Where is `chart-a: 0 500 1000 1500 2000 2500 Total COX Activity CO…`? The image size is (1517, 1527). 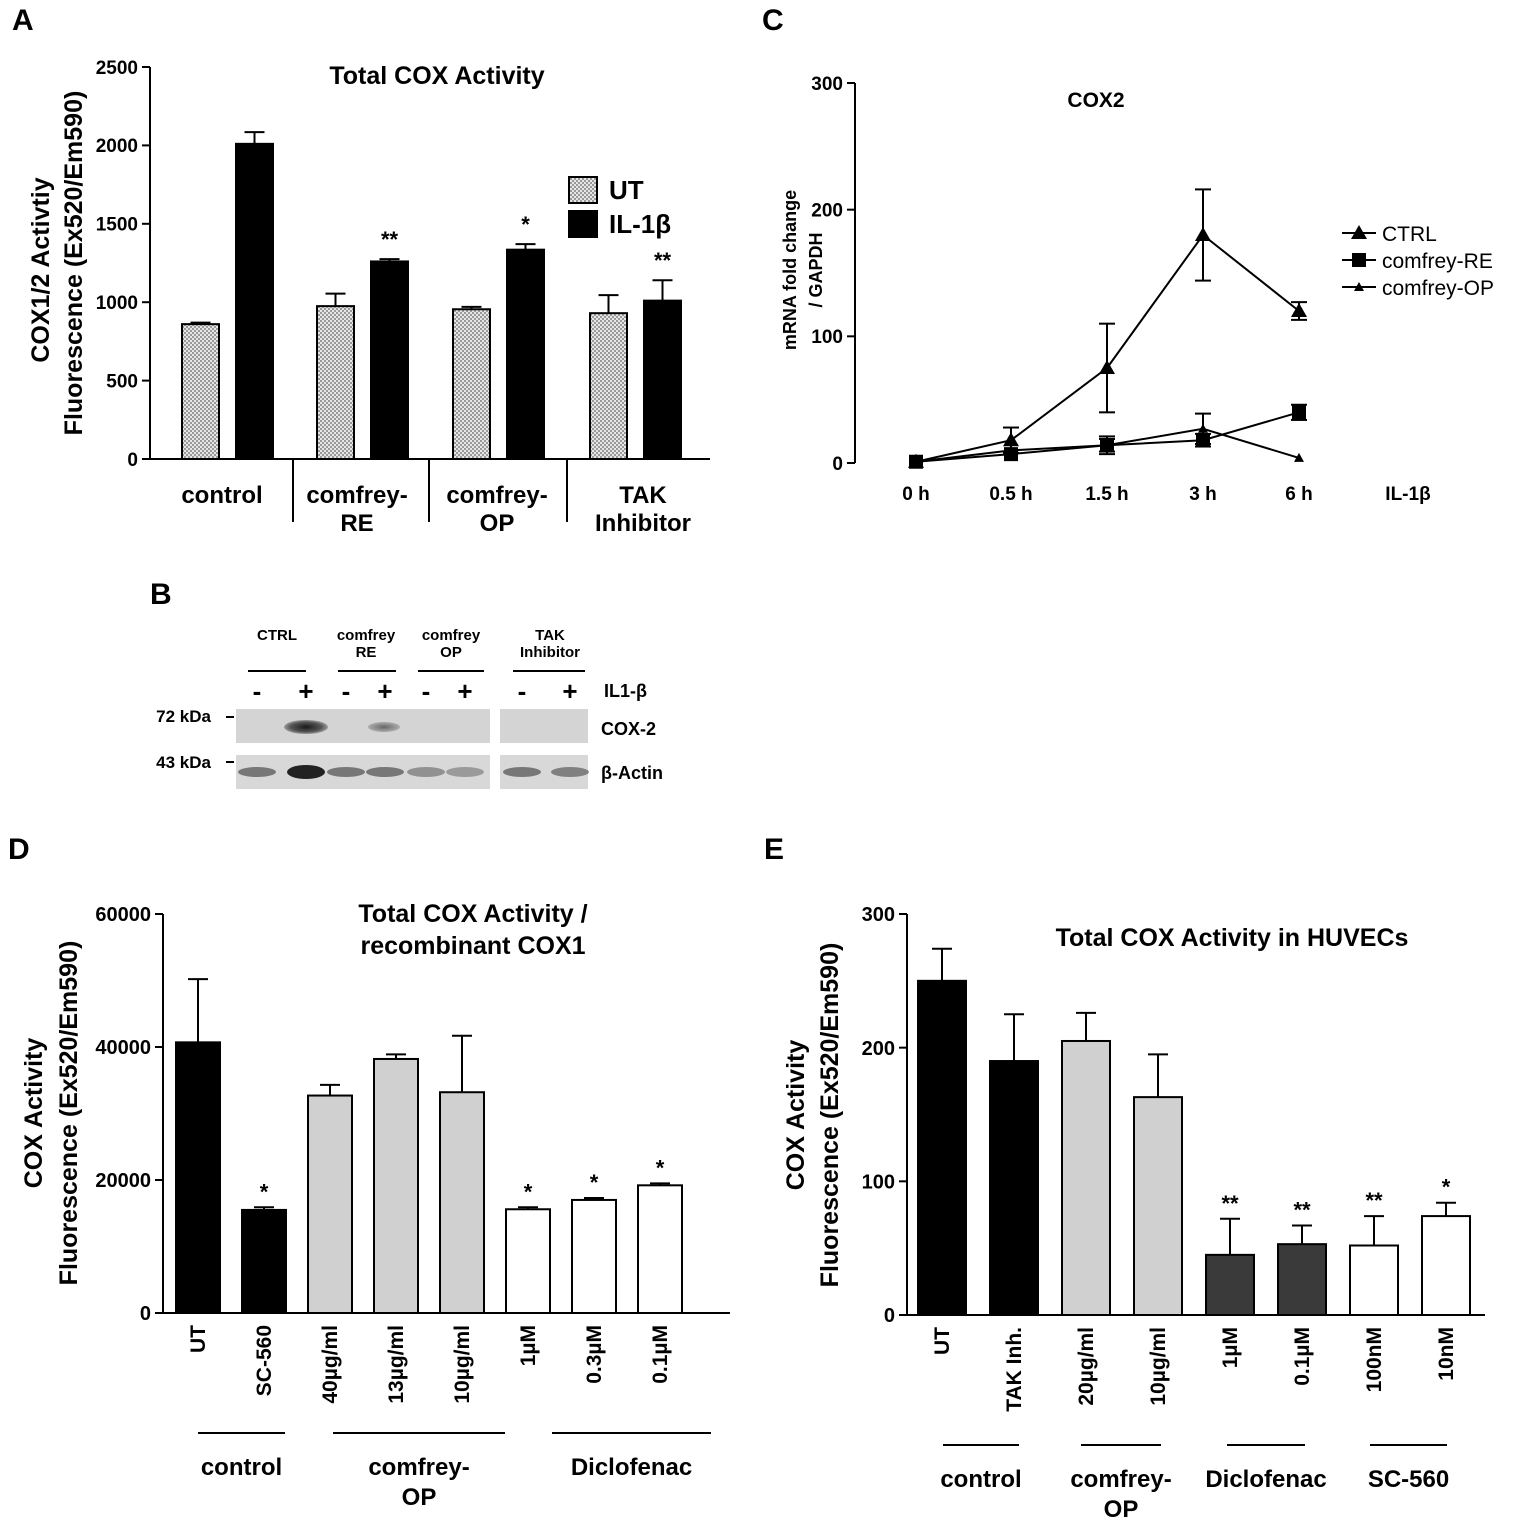
chart-a: 0 500 1000 1500 2000 2500 Total COX Activity CO… is located at coordinates (368, 297).